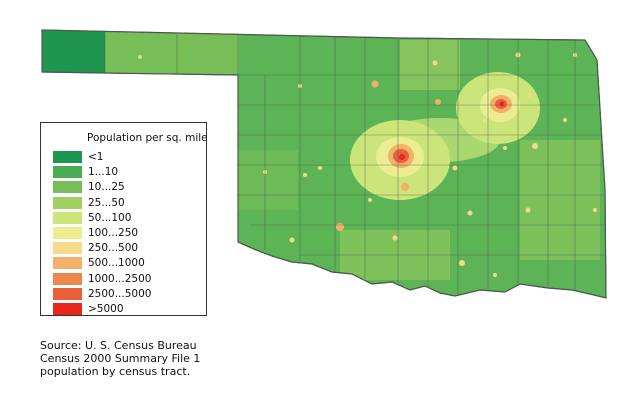  What do you see at coordinates (565, 120) in the screenshot?
I see `tahlequah-city` at bounding box center [565, 120].